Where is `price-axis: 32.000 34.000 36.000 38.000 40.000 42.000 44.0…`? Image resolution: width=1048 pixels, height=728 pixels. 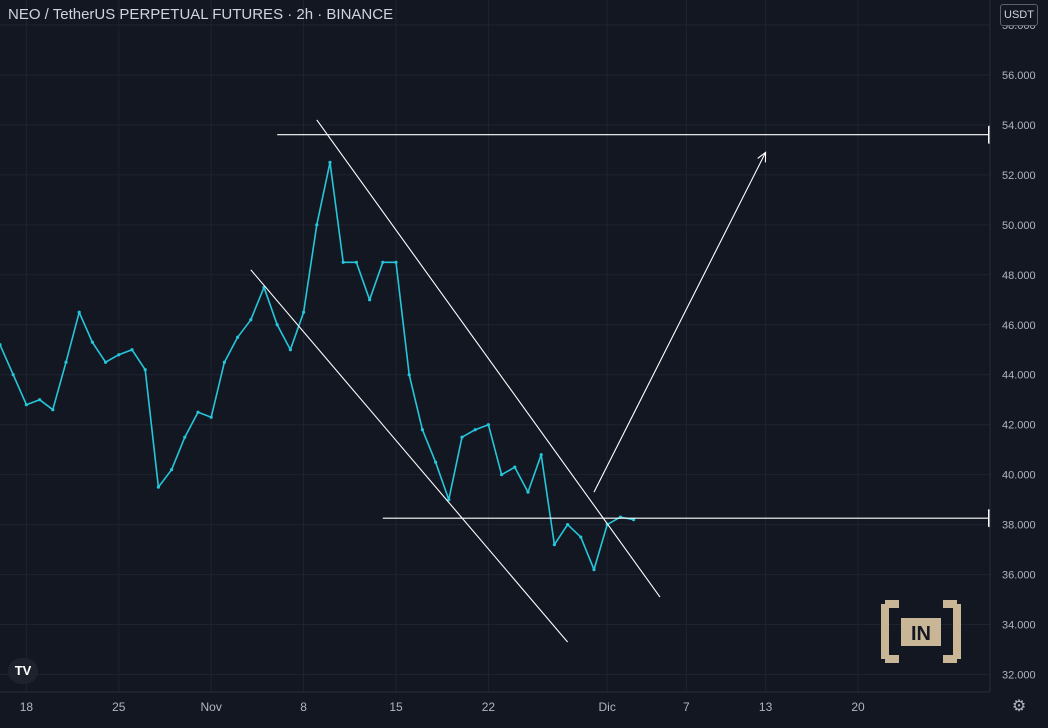 price-axis: 32.000 34.000 36.000 38.000 40.000 42.000 44.0… is located at coordinates (1018, 364).